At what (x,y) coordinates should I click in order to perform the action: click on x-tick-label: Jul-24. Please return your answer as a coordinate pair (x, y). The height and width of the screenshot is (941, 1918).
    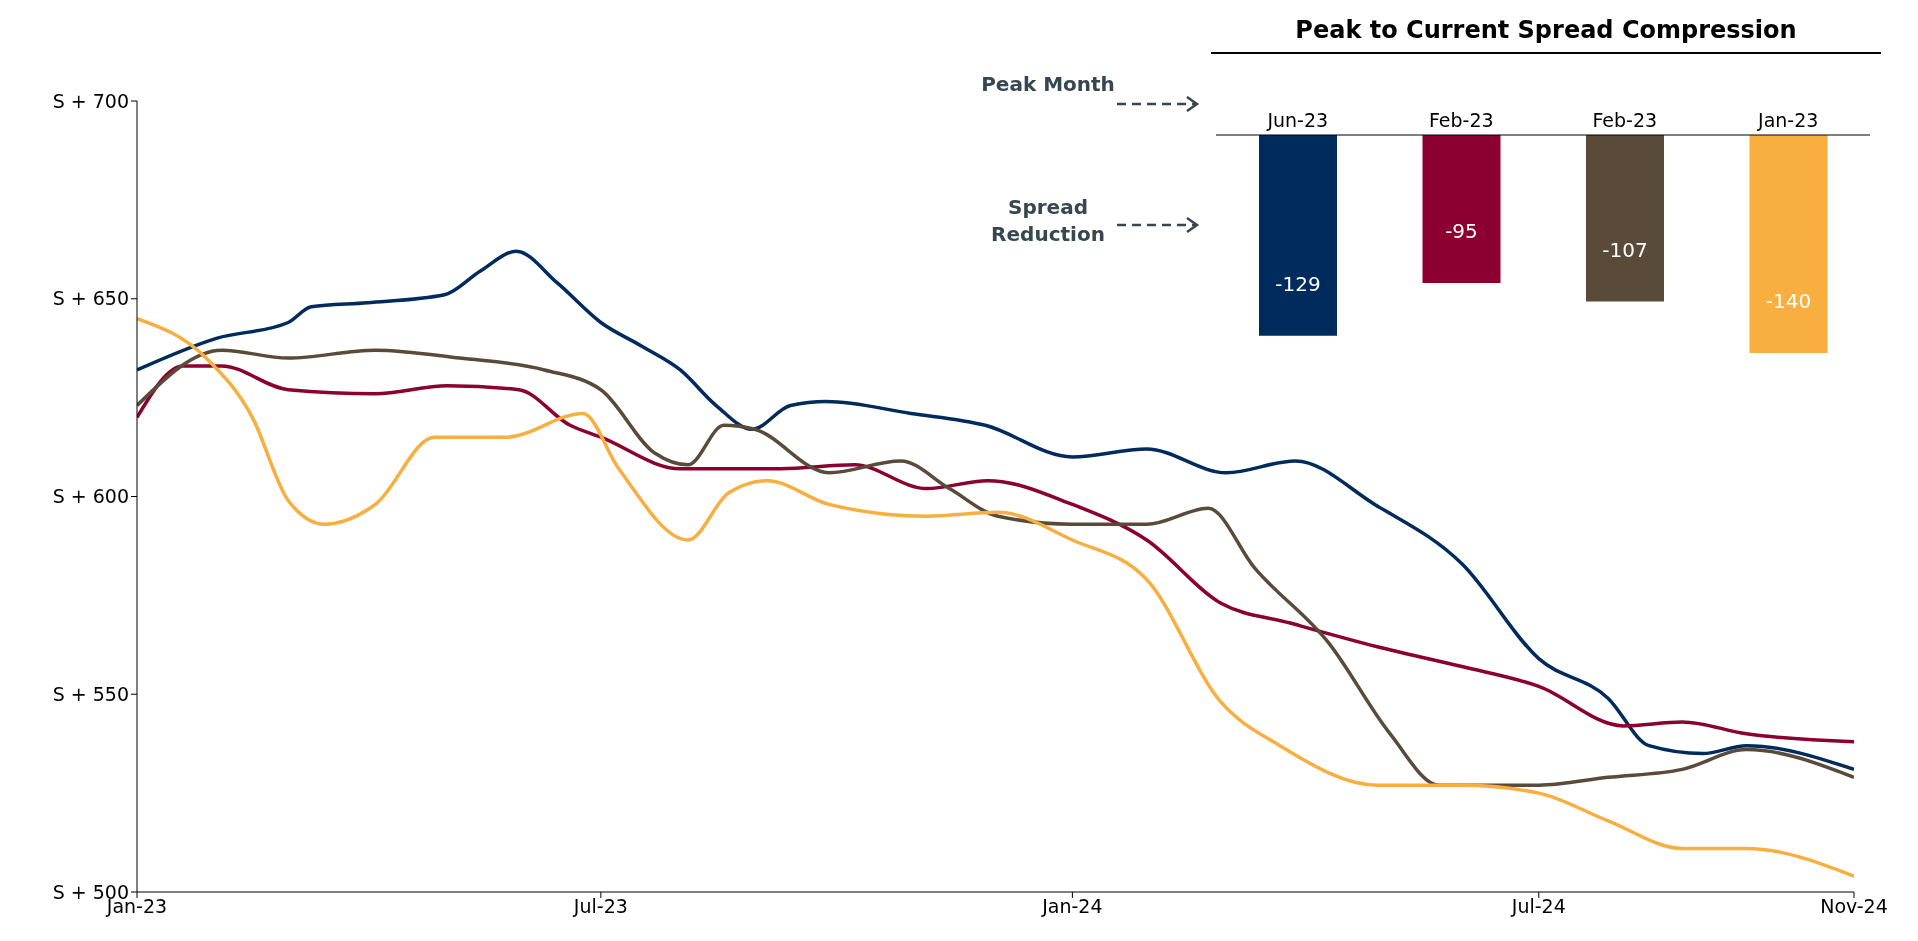
    Looking at the image, I should click on (1538, 906).